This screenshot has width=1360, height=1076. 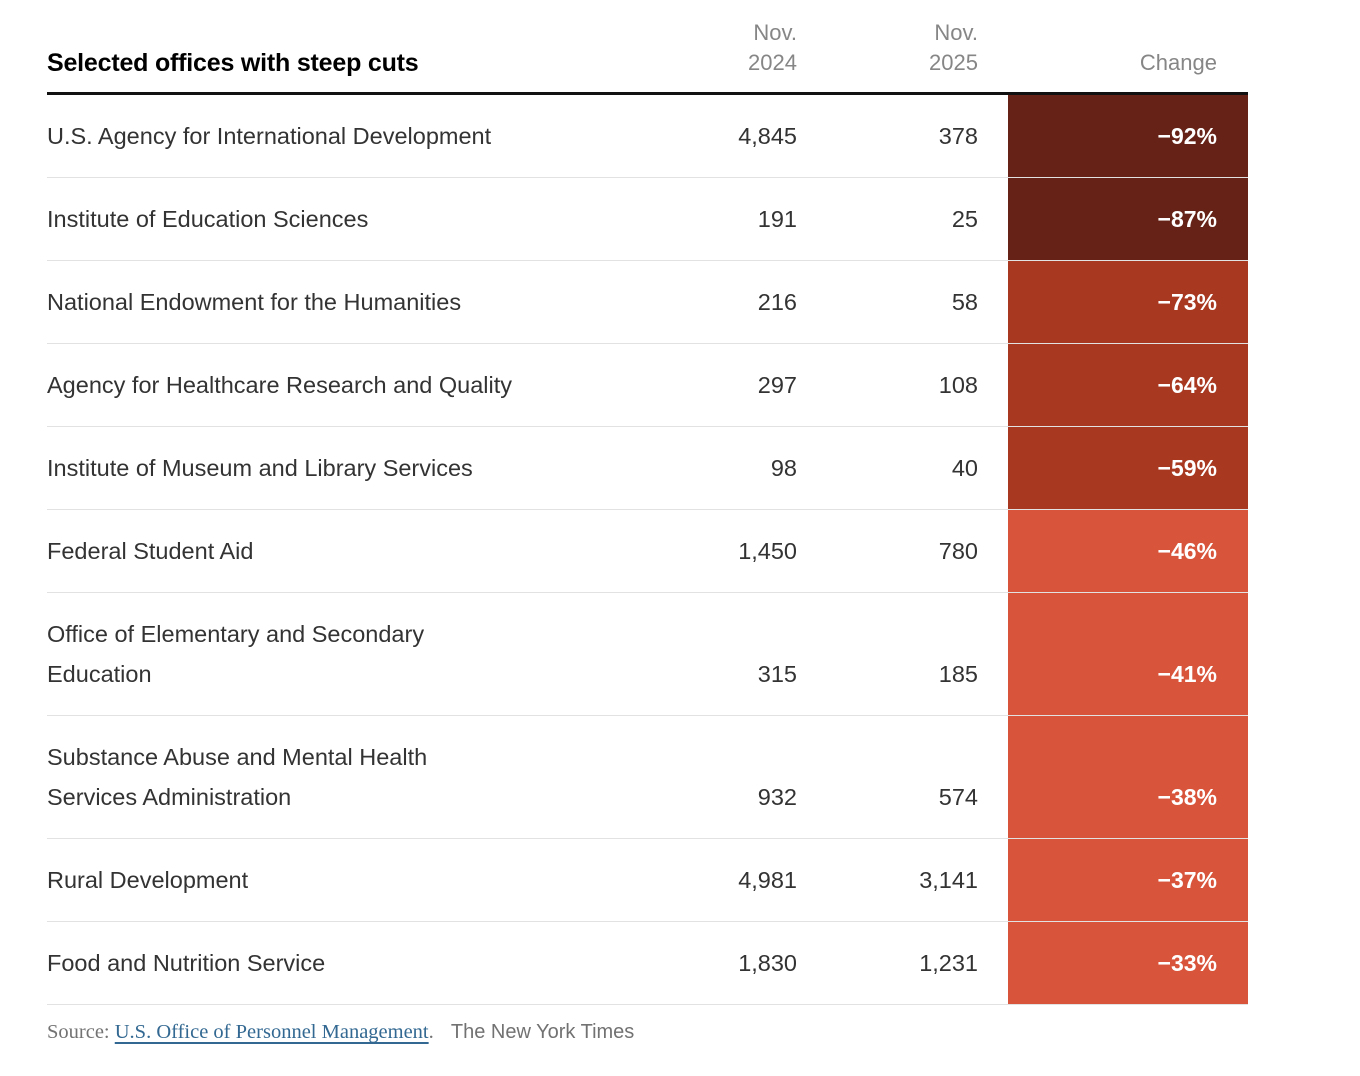 What do you see at coordinates (887, 219) in the screenshot?
I see `value-2025-cell: 25` at bounding box center [887, 219].